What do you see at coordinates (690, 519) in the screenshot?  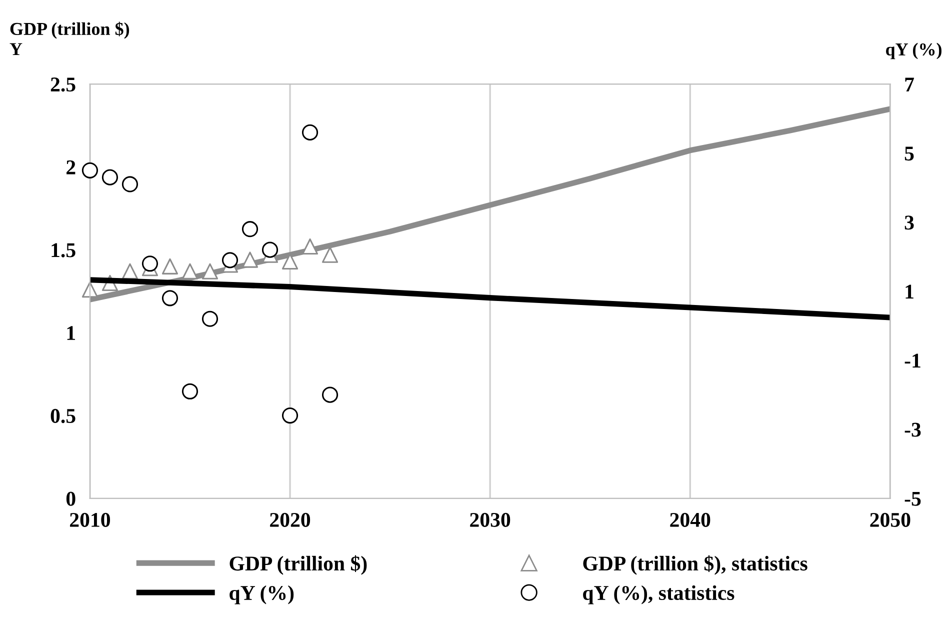 I see `x-tick-label: 2040` at bounding box center [690, 519].